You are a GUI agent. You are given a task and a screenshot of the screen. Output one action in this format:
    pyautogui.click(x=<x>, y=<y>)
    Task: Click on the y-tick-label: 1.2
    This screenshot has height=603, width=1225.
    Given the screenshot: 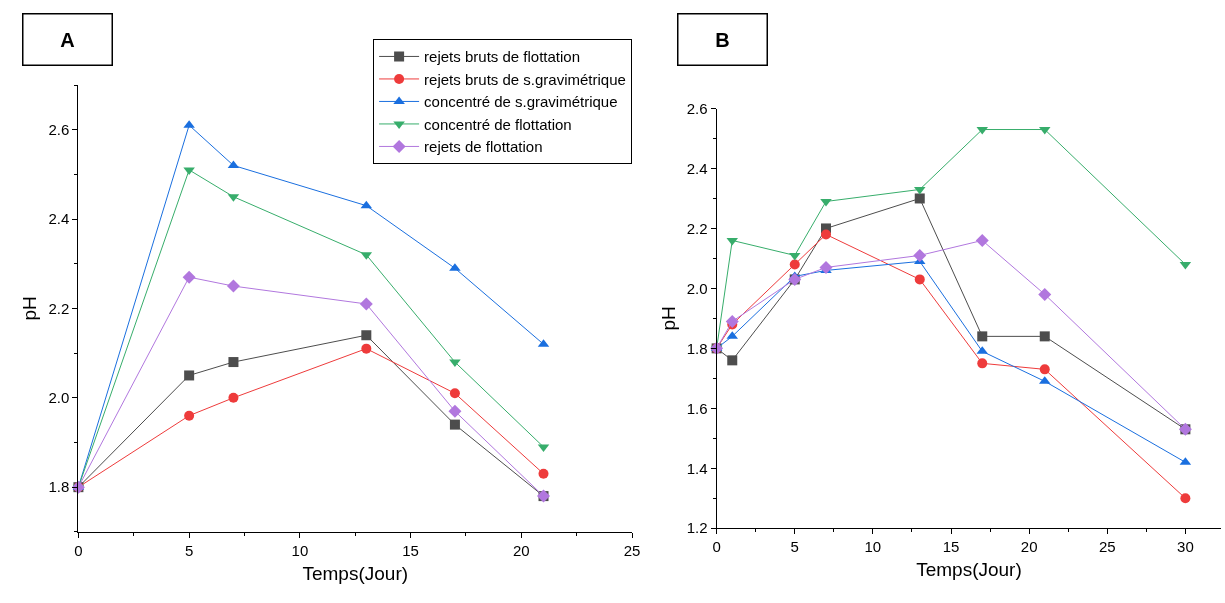 What is the action you would take?
    pyautogui.click(x=697, y=528)
    